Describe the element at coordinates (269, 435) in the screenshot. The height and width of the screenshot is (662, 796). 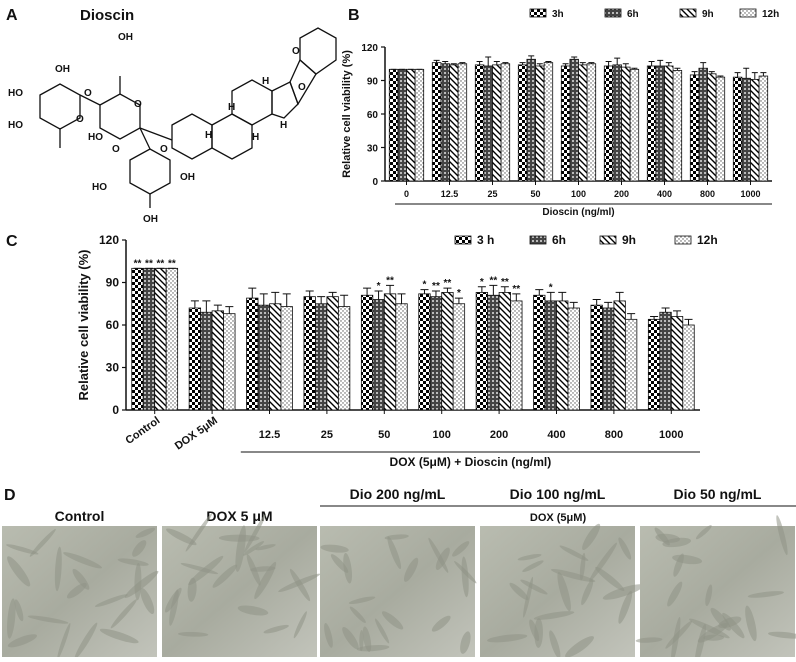
I see `x-tick-label: 12.5` at that location.